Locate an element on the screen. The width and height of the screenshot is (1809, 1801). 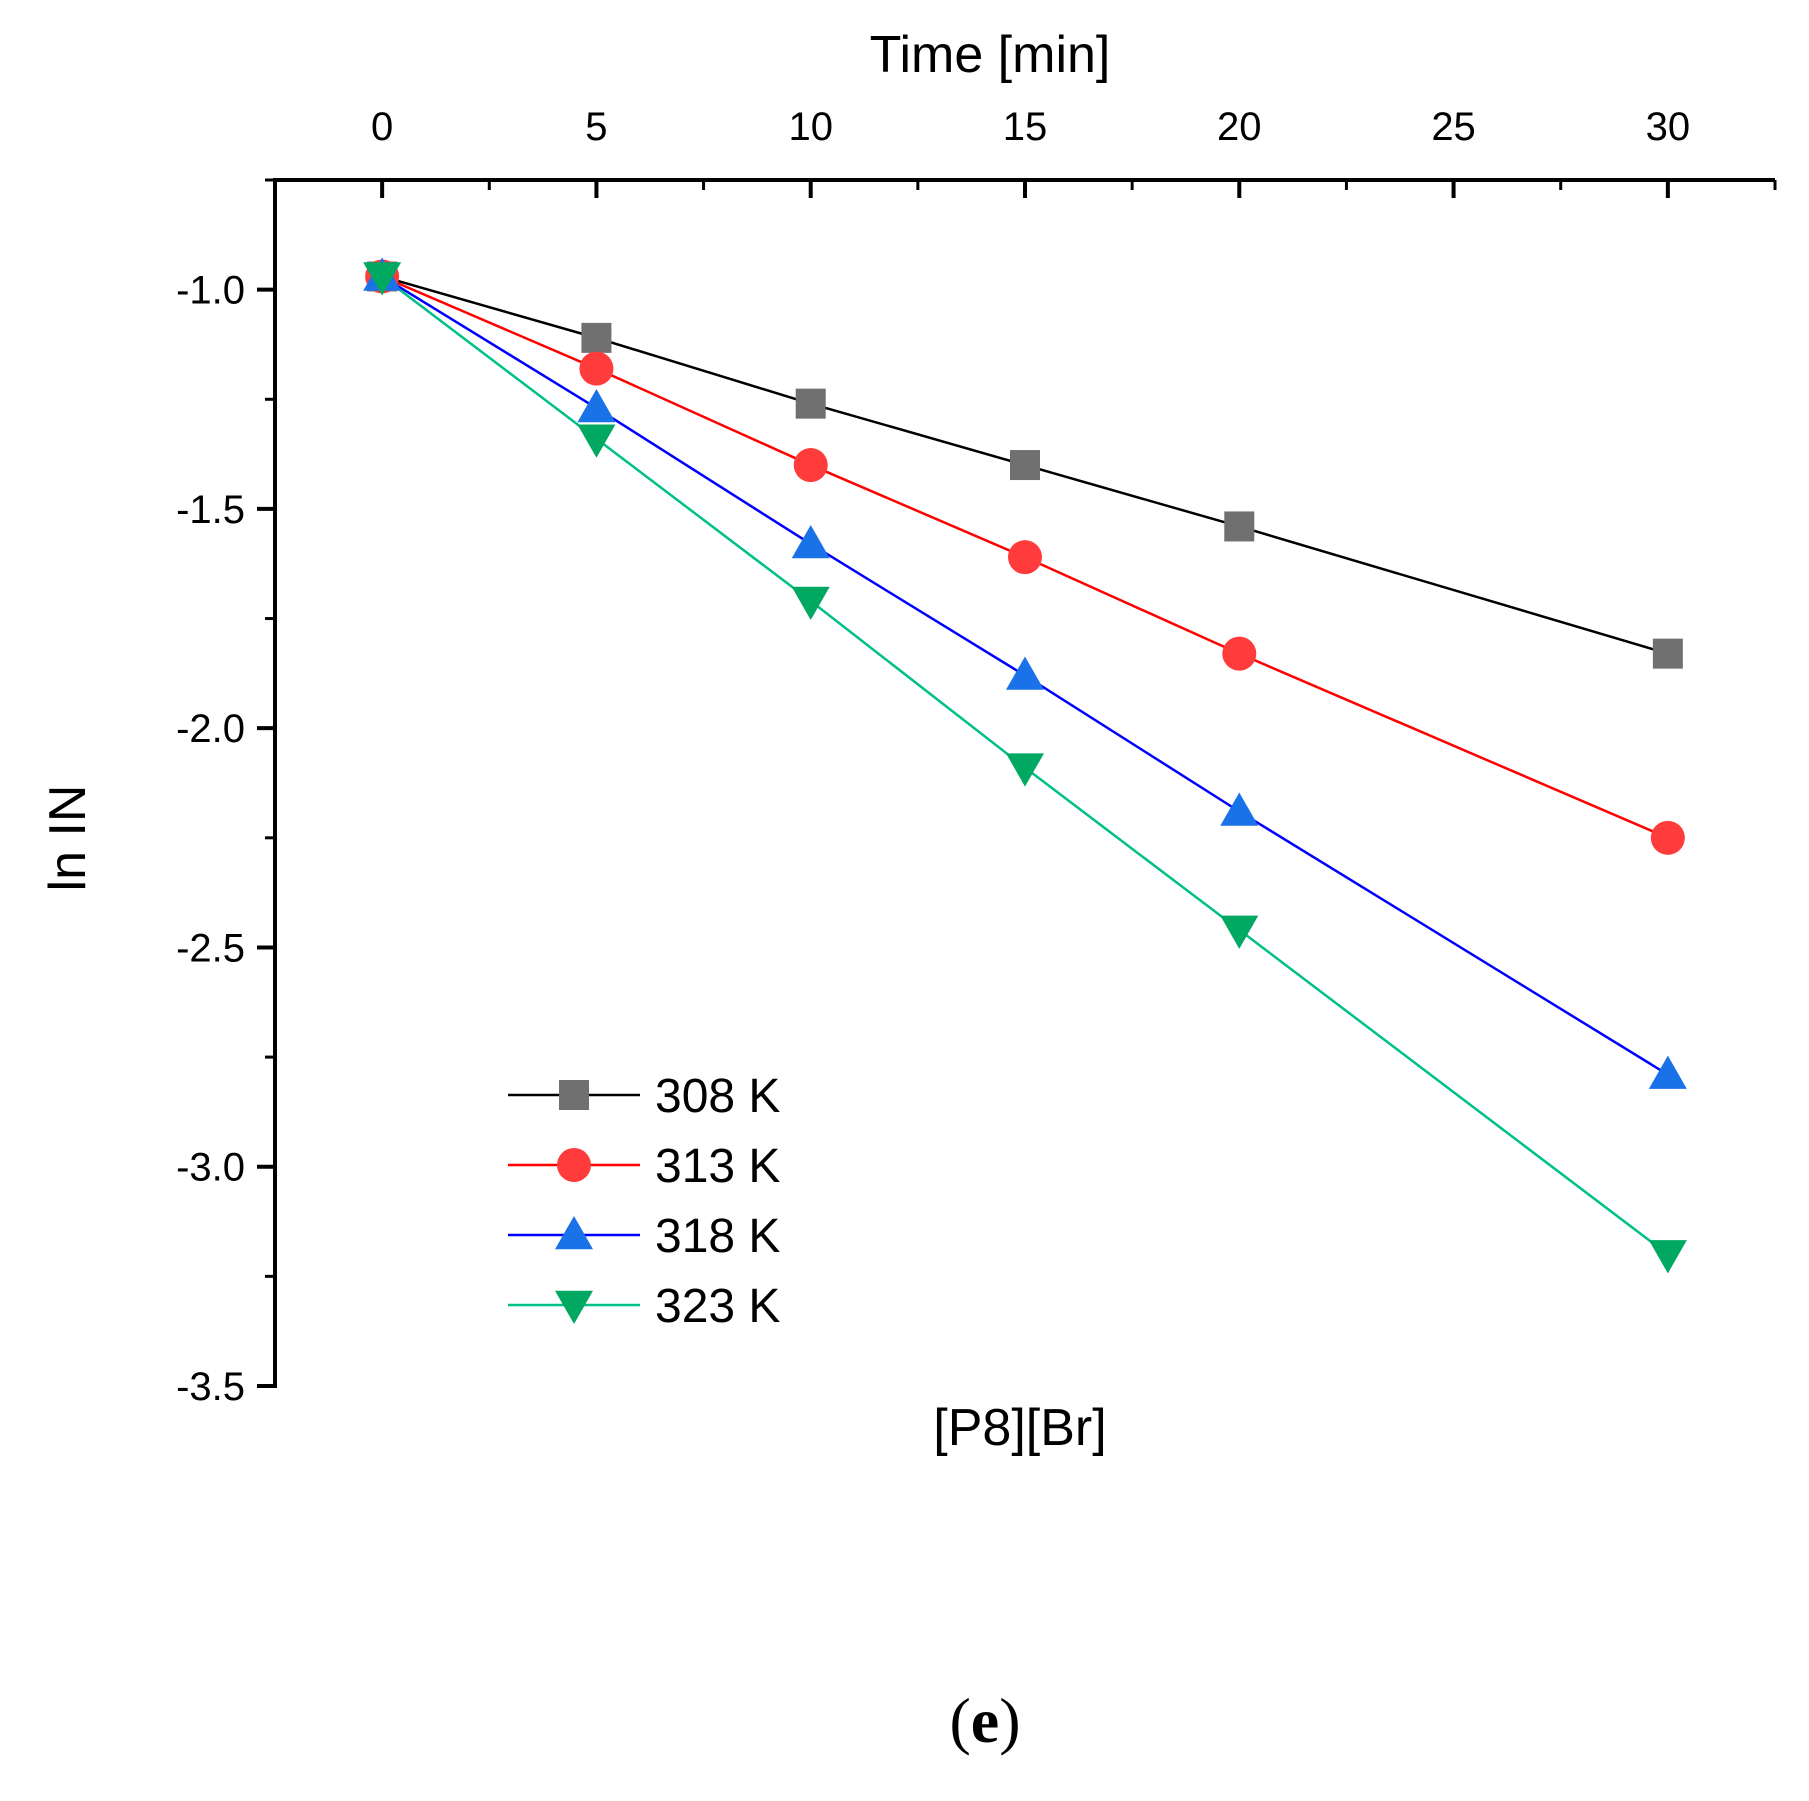
y-axis-title: ln IN is located at coordinates (68, 838).